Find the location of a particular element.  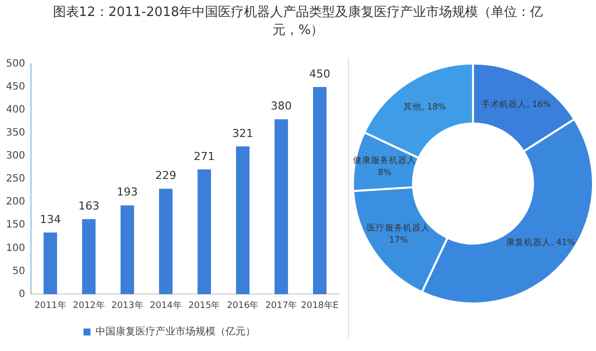

data-label: 380 is located at coordinates (281, 106).